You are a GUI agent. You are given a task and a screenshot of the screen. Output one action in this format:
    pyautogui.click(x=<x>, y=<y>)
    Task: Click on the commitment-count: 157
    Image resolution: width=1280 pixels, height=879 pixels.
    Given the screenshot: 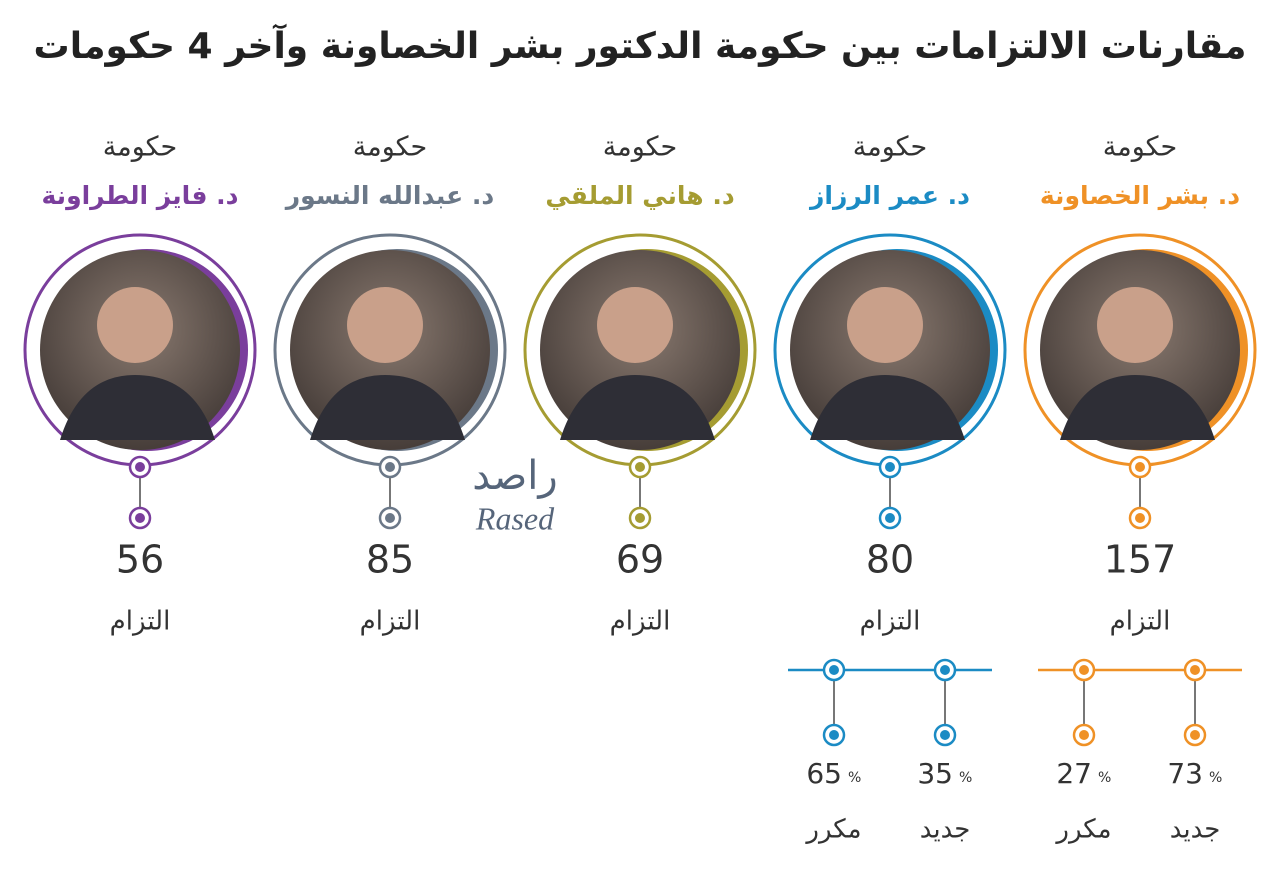 What is the action you would take?
    pyautogui.click(x=1140, y=560)
    